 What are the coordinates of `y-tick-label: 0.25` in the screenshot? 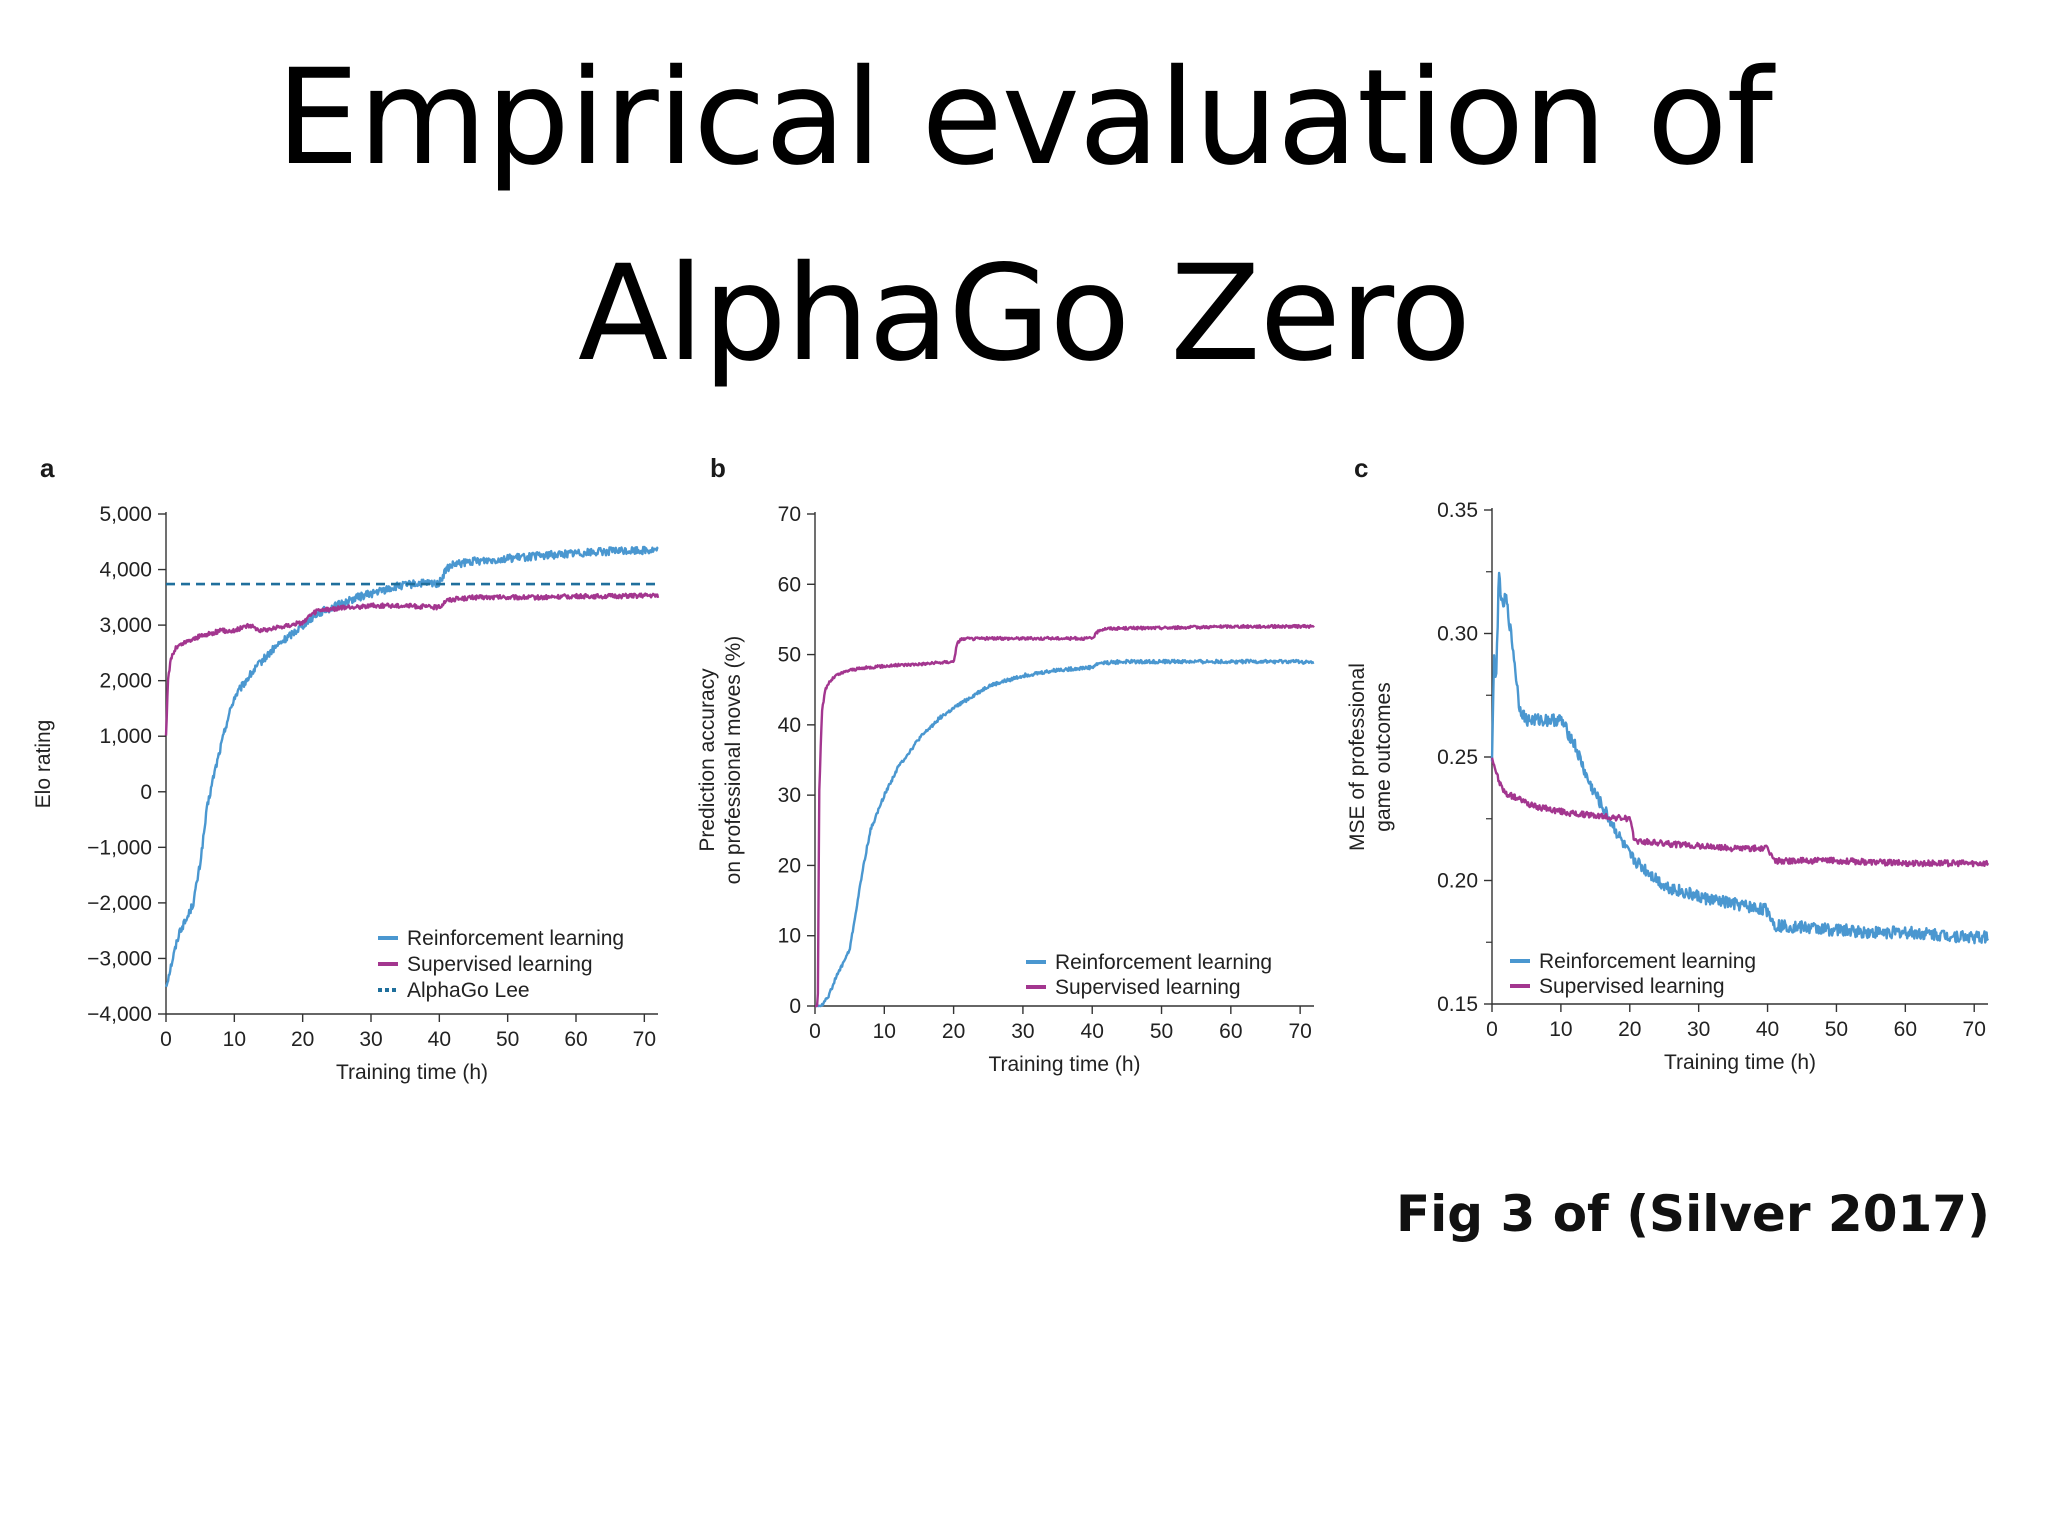 It's located at (1457, 757).